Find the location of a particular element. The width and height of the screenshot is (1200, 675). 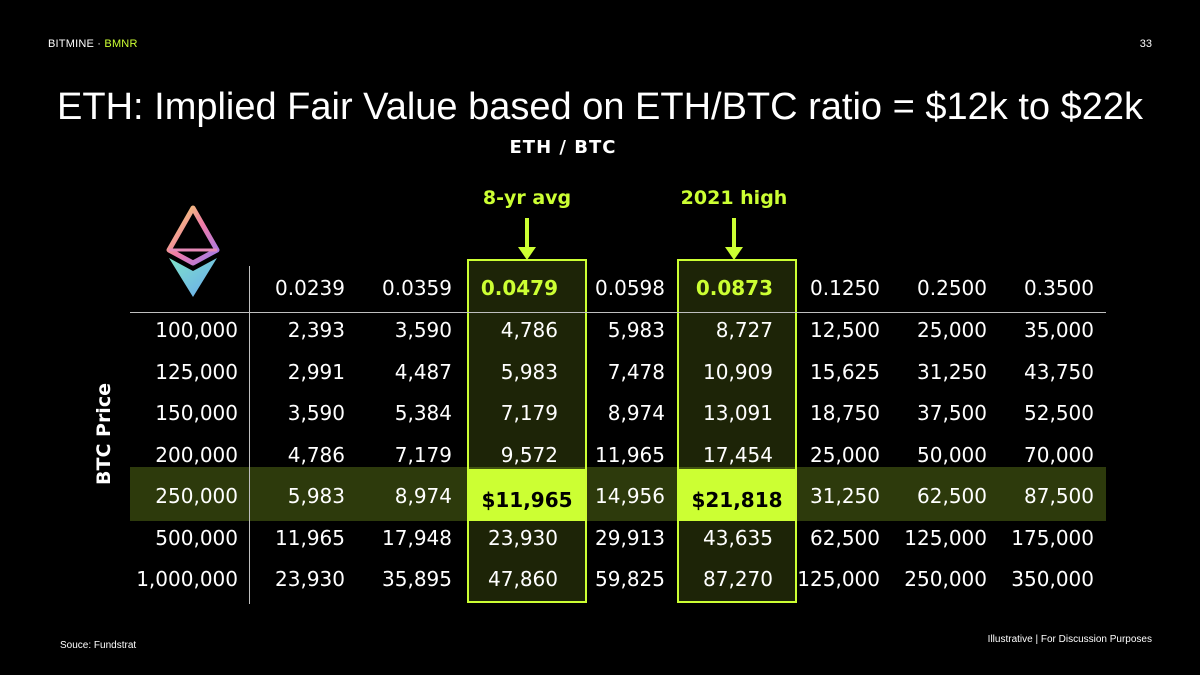

column-header: 0.1250 is located at coordinates (845, 288).